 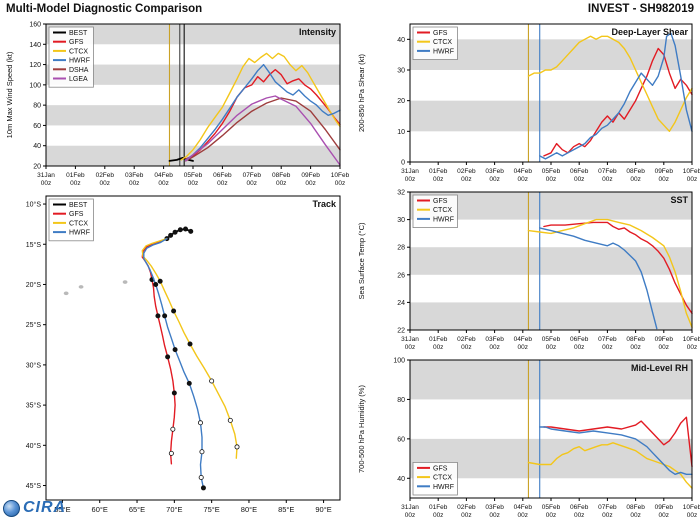 I want to click on y-axis: 0 10 20 30 40, so click(x=403, y=102).